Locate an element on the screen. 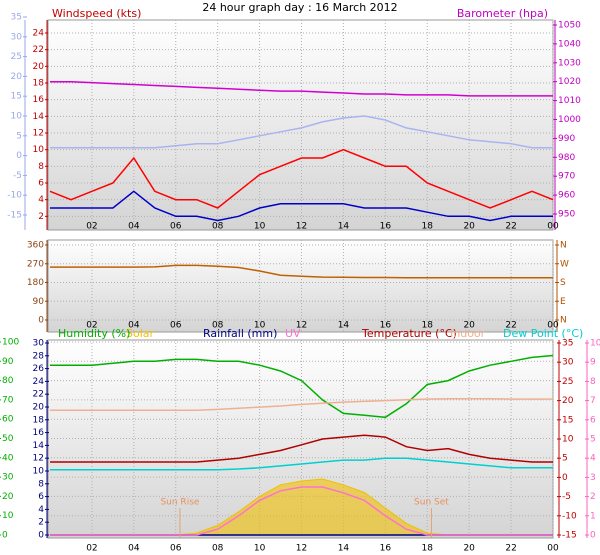 This screenshot has width=600, height=555. y3-tick-label: 25 is located at coordinates (16, 57).